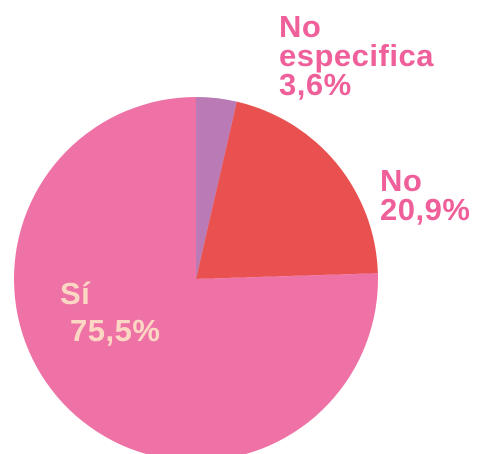 The width and height of the screenshot is (484, 454). Describe the element at coordinates (401, 180) in the screenshot. I see `category-label: No` at that location.